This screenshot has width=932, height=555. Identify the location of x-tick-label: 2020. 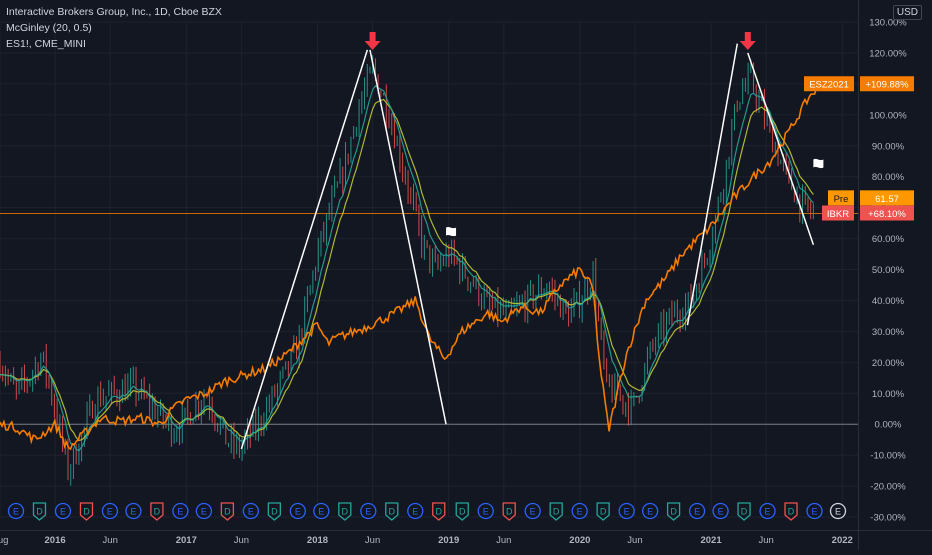
(579, 540).